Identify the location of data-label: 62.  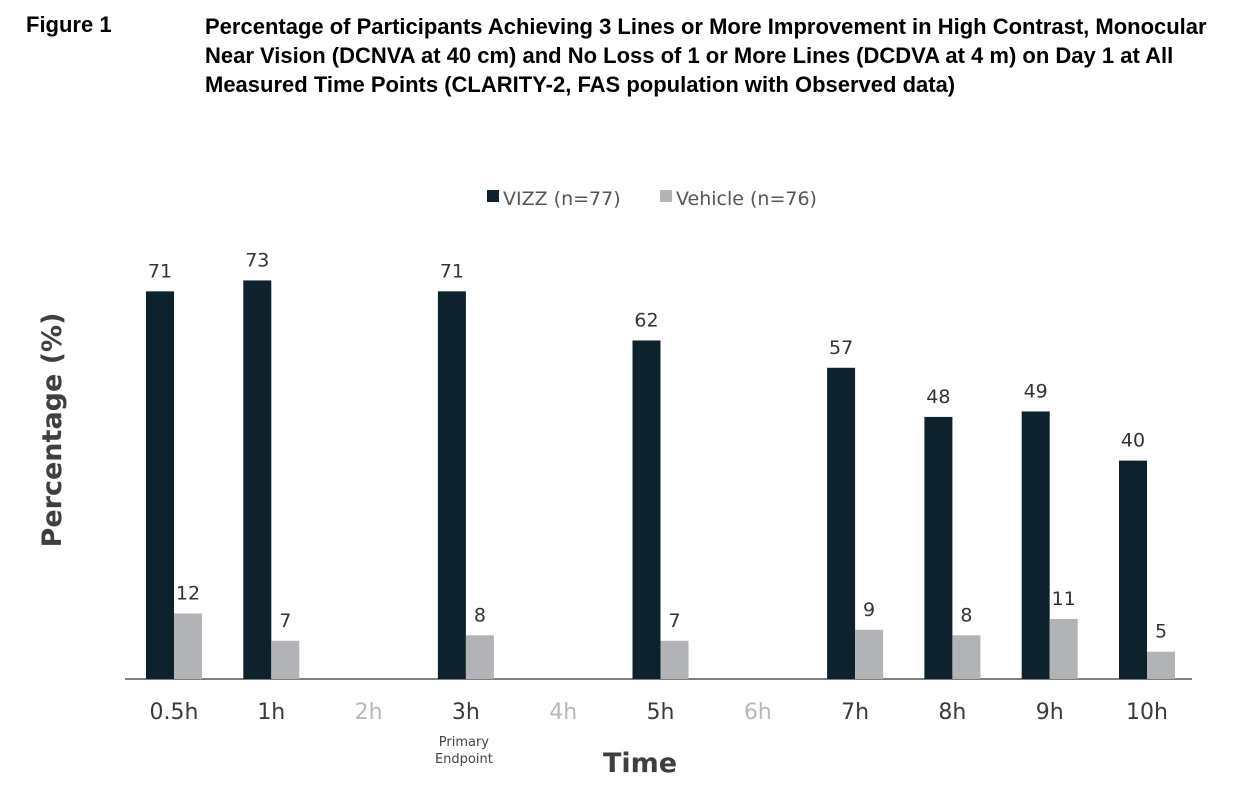
(646, 320).